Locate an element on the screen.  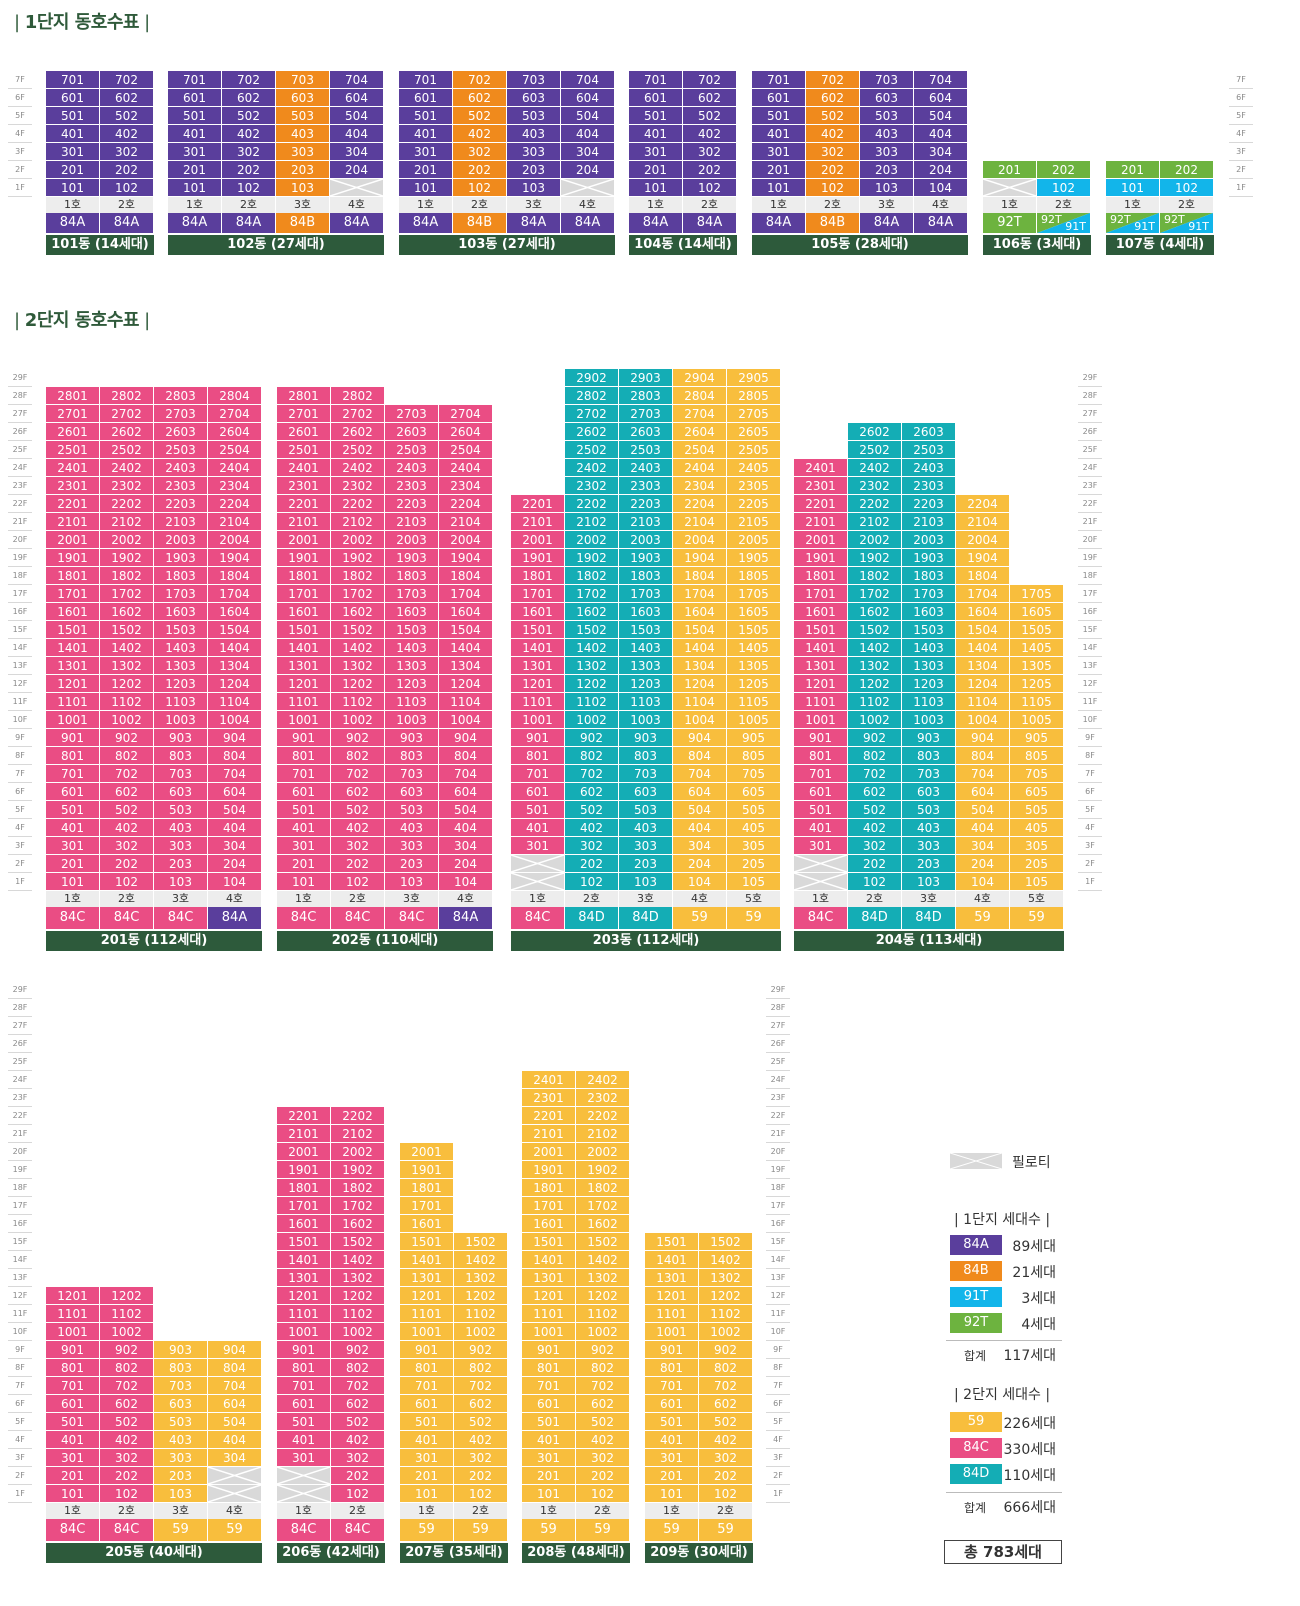
unit-cell: 802 is located at coordinates (358, 756).